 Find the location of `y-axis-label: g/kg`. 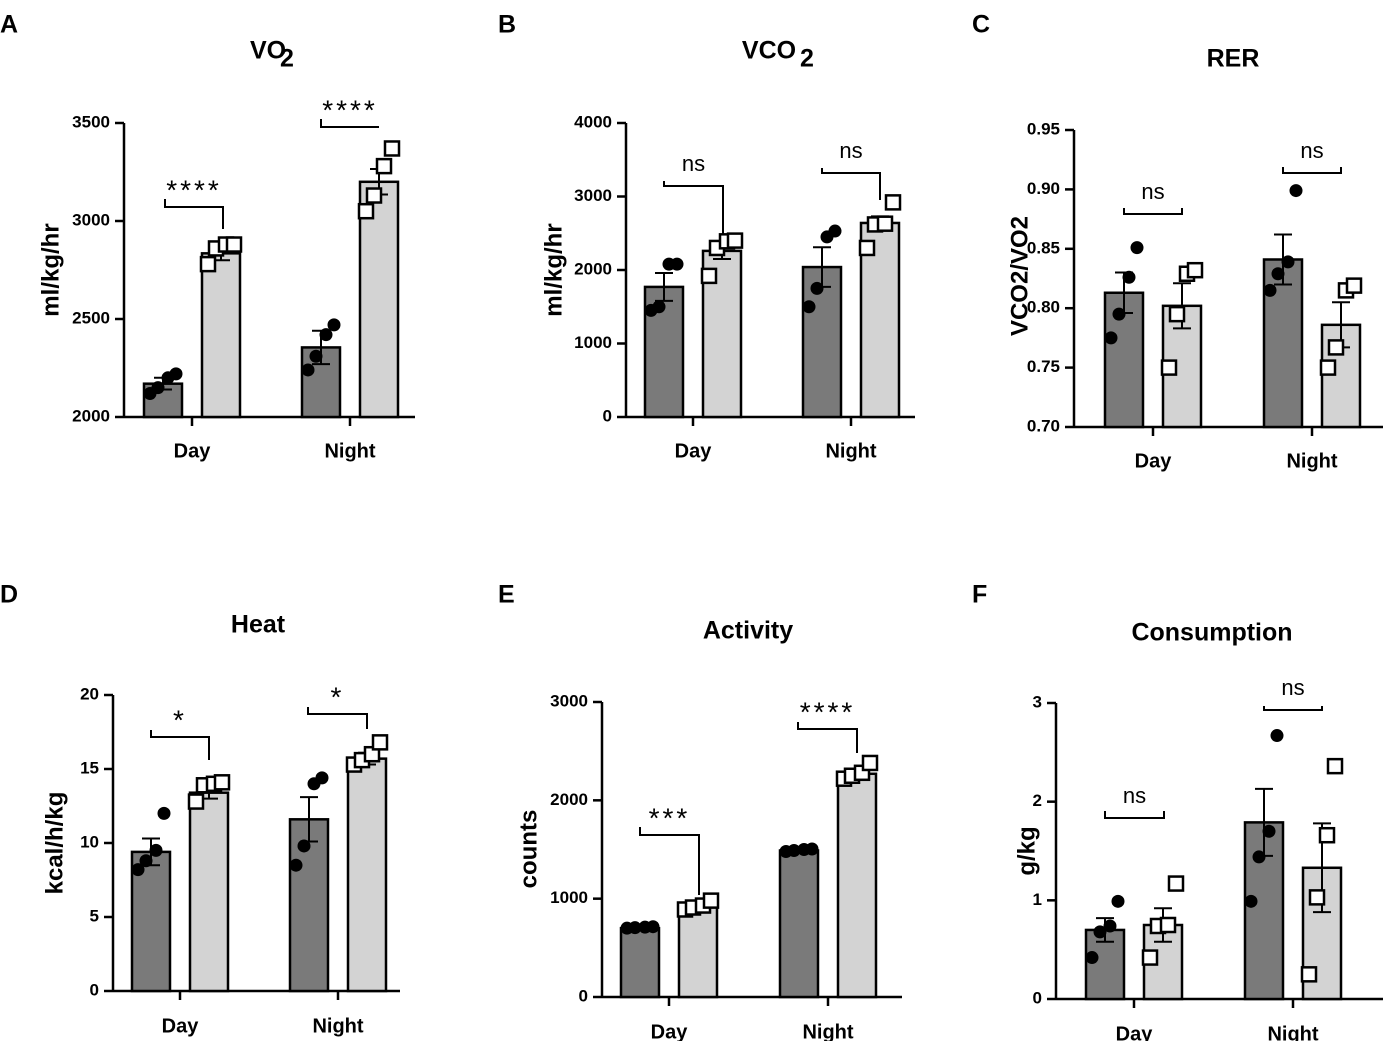

y-axis-label: g/kg is located at coordinates (1026, 850).